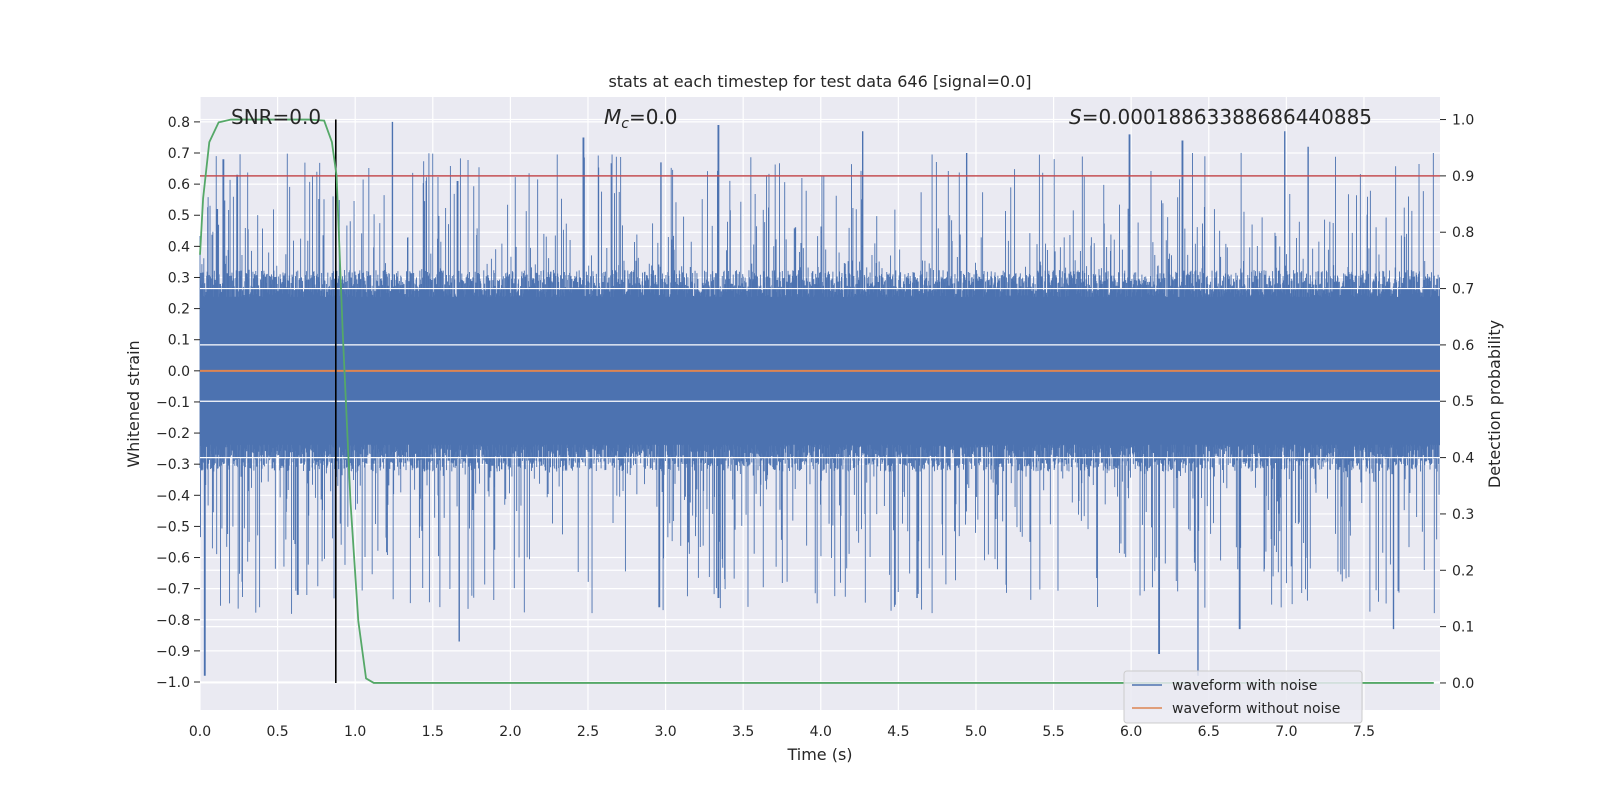  What do you see at coordinates (1256, 709) in the screenshot?
I see `legend-label-without-noise: waveform without noise` at bounding box center [1256, 709].